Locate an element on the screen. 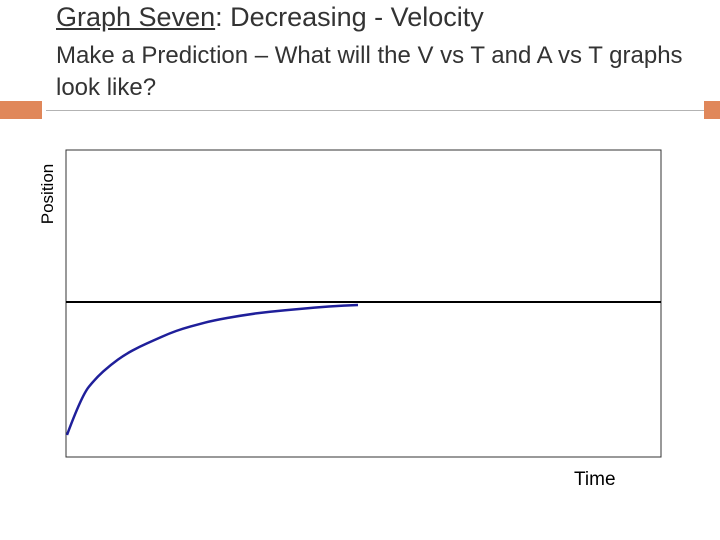 Image resolution: width=720 pixels, height=540 pixels. slide-title: Graph Seven: Decreasing - Velocity is located at coordinates (270, 17).